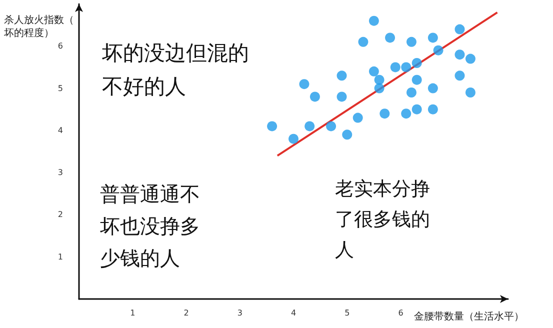 The height and width of the screenshot is (328, 553). Describe the element at coordinates (38, 26) in the screenshot. I see `y-axis-title: 杀人放火指数（坏的程度）` at that location.